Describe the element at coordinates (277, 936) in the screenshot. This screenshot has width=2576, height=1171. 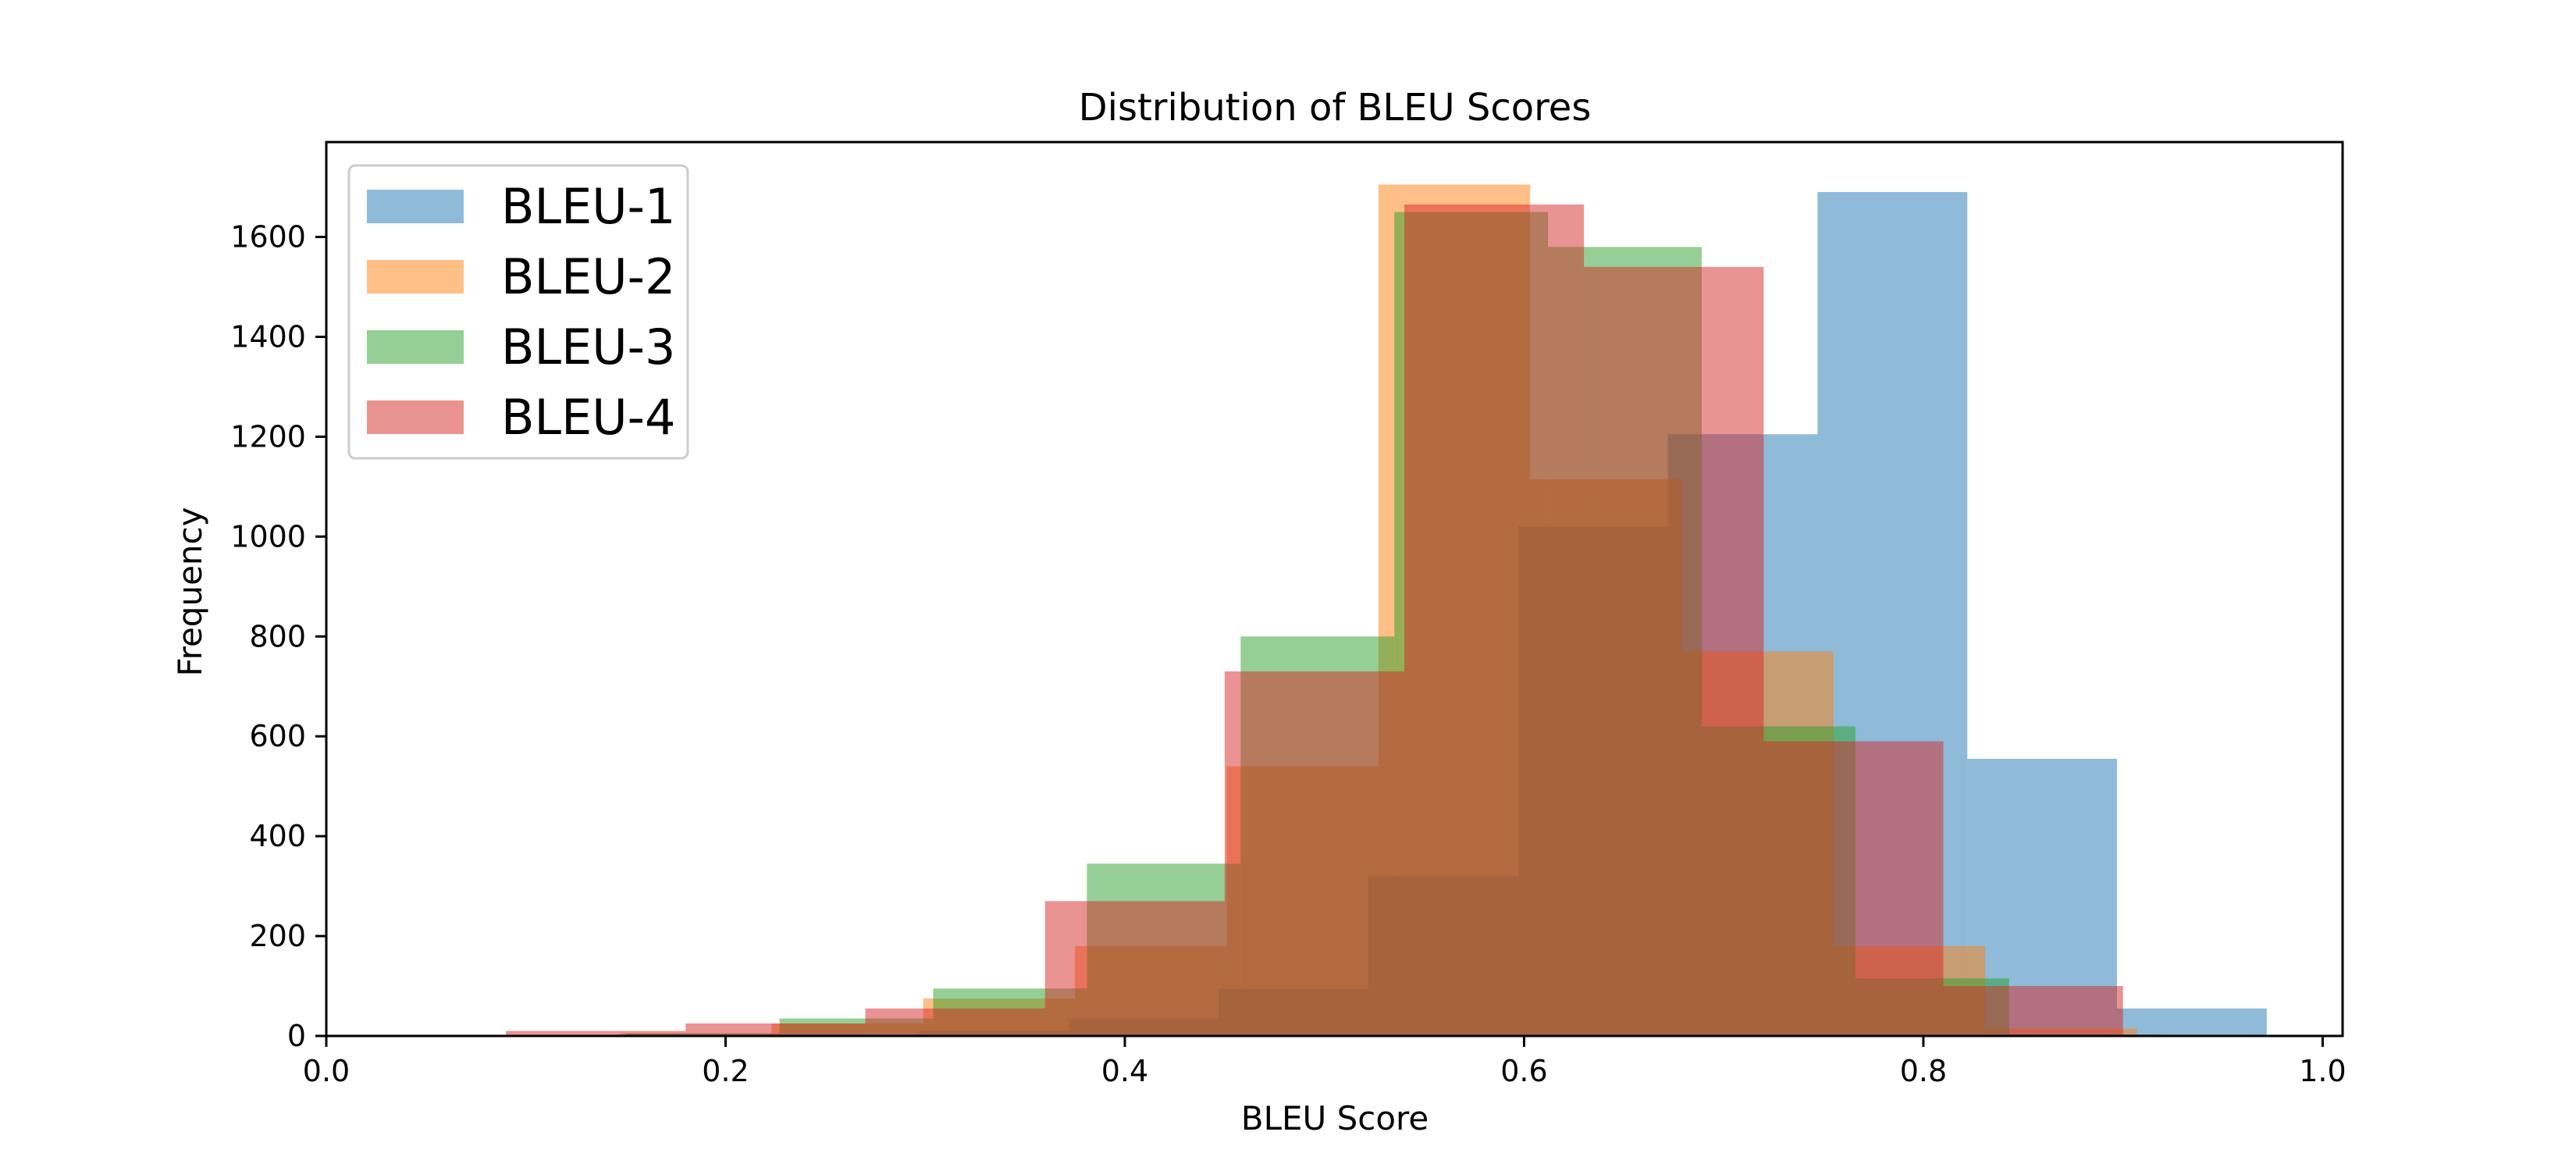
I see `y-tick-label: 200` at that location.